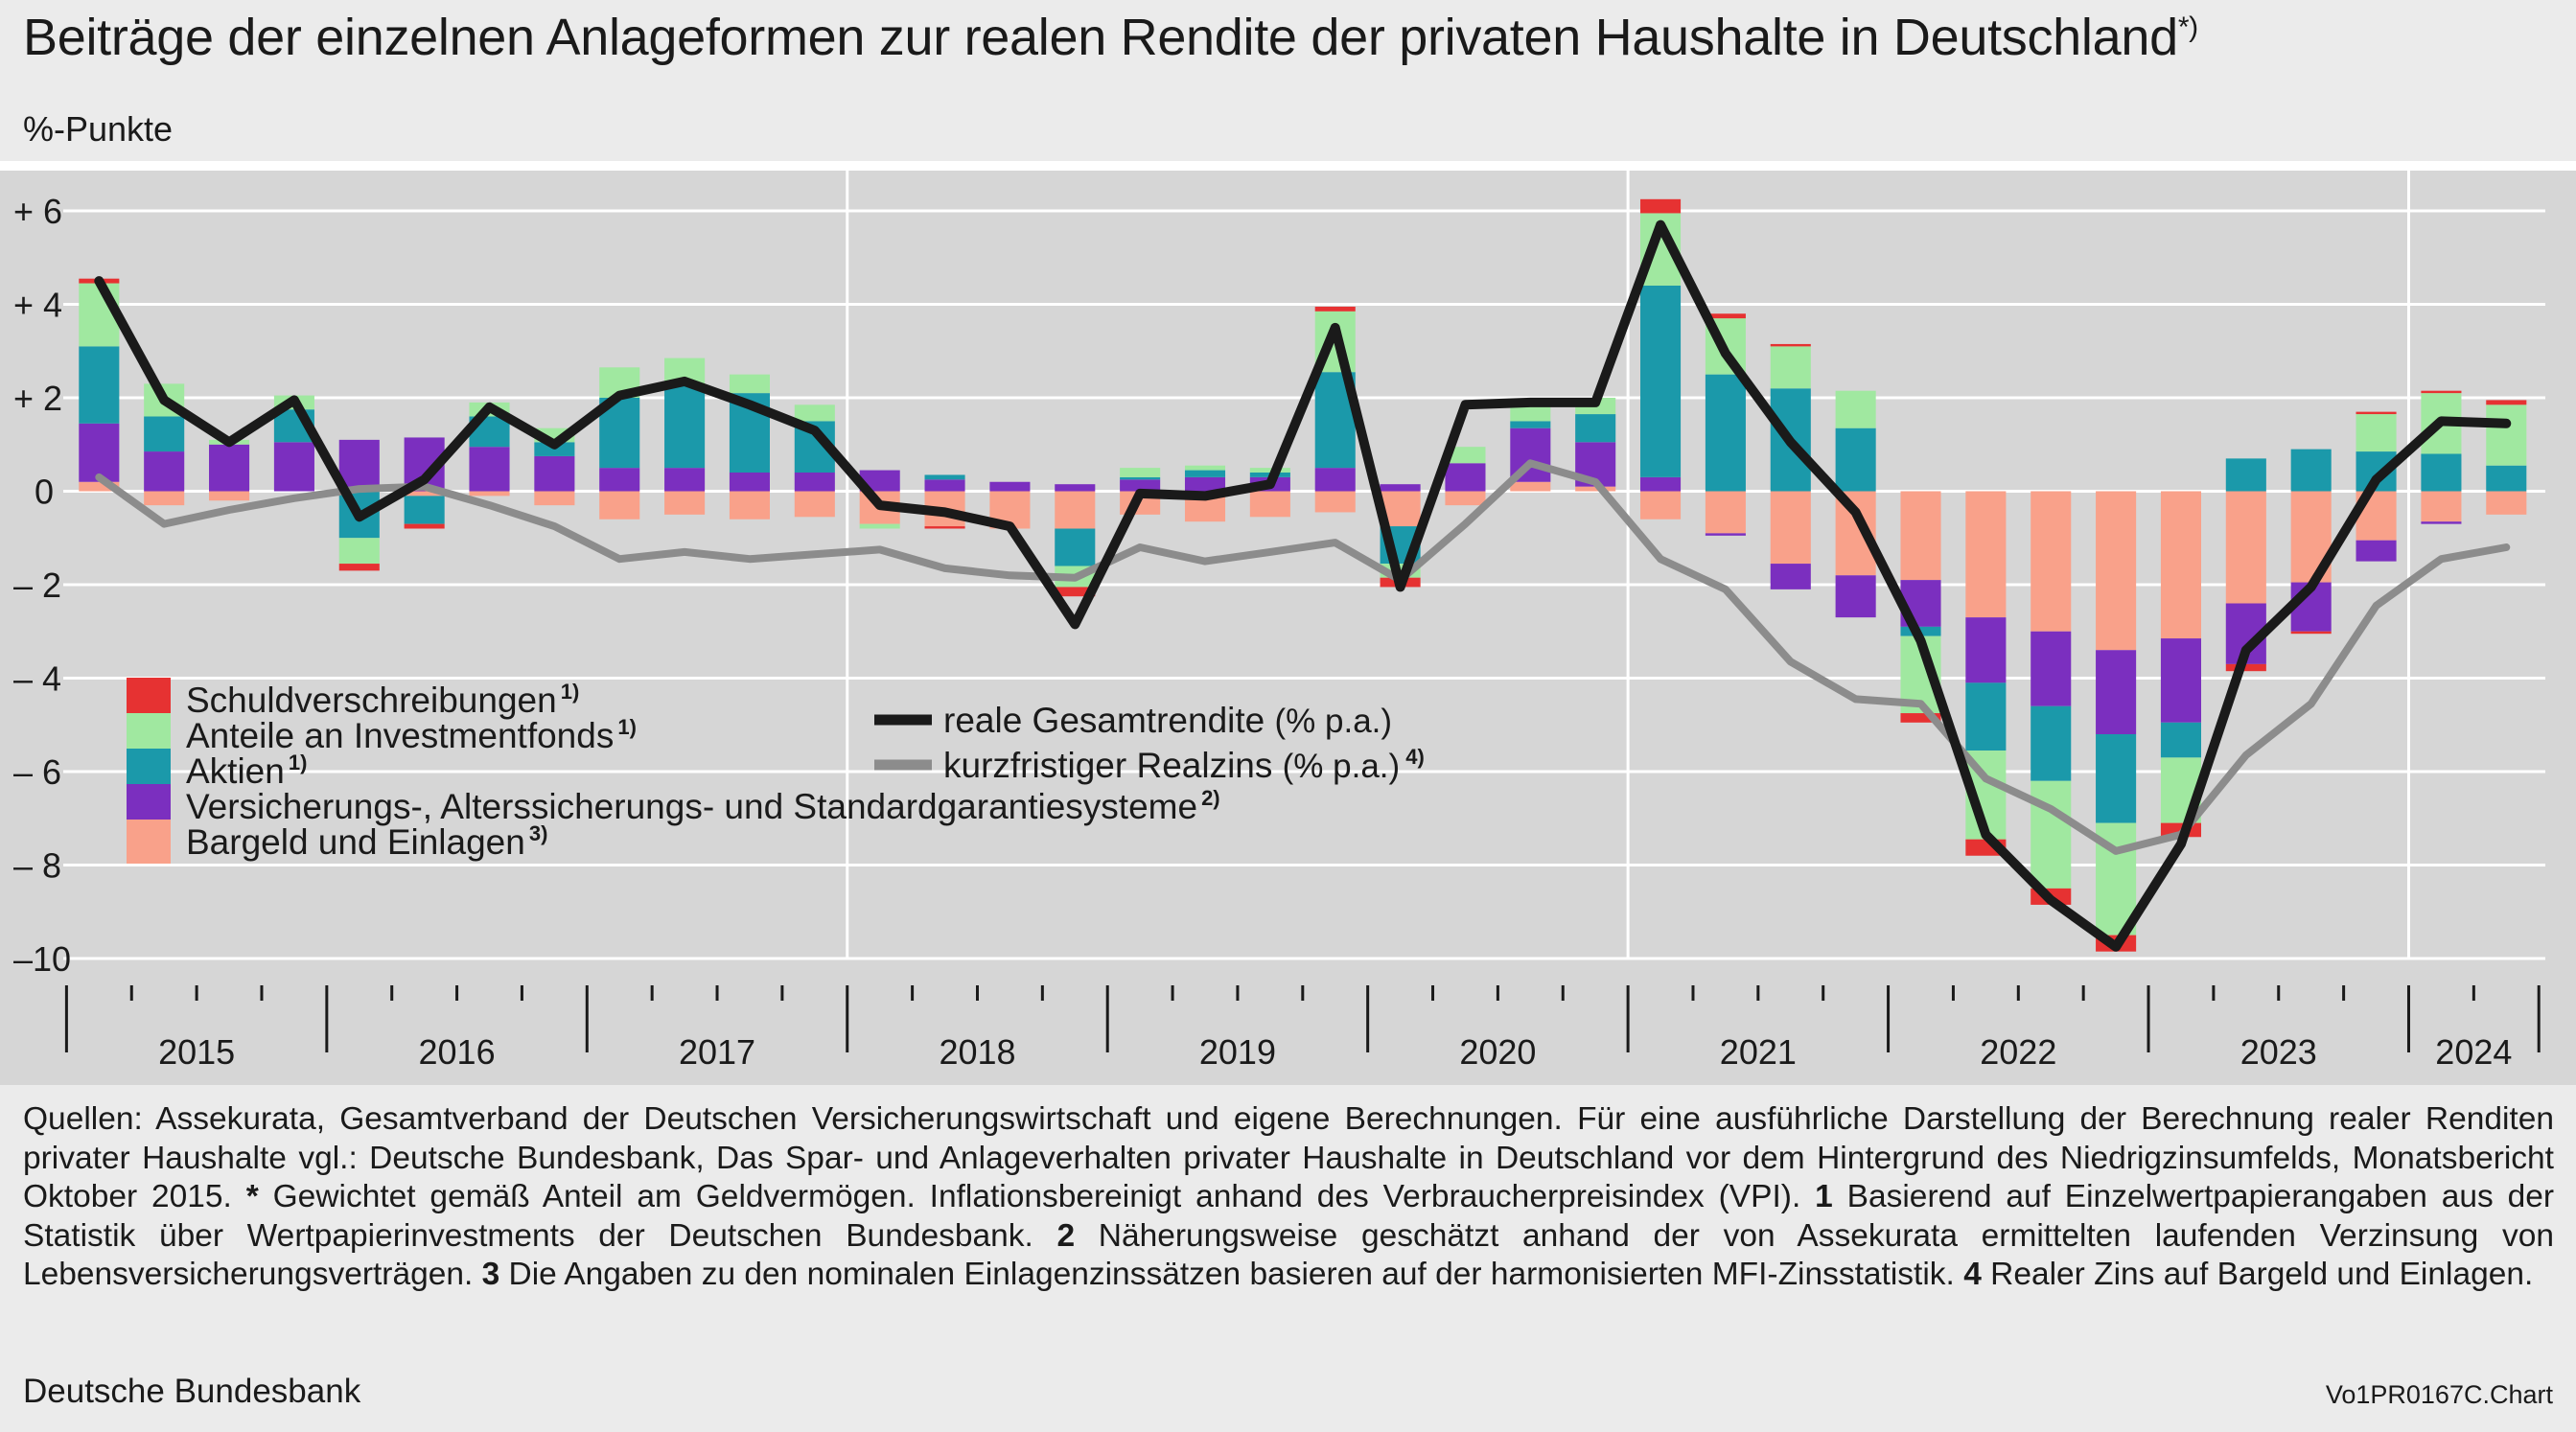 Image resolution: width=2576 pixels, height=1432 pixels. What do you see at coordinates (37, 211) in the screenshot?
I see `y-tick-label: + 6` at bounding box center [37, 211].